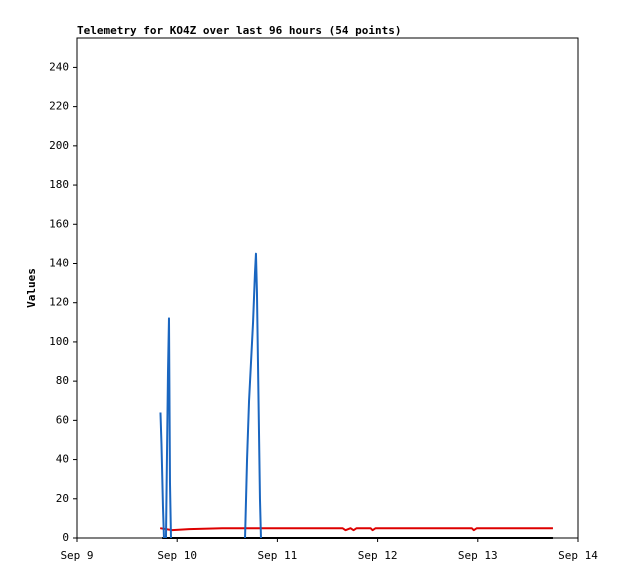  Describe the element at coordinates (65, 537) in the screenshot. I see `y-tick-label: 0` at that location.